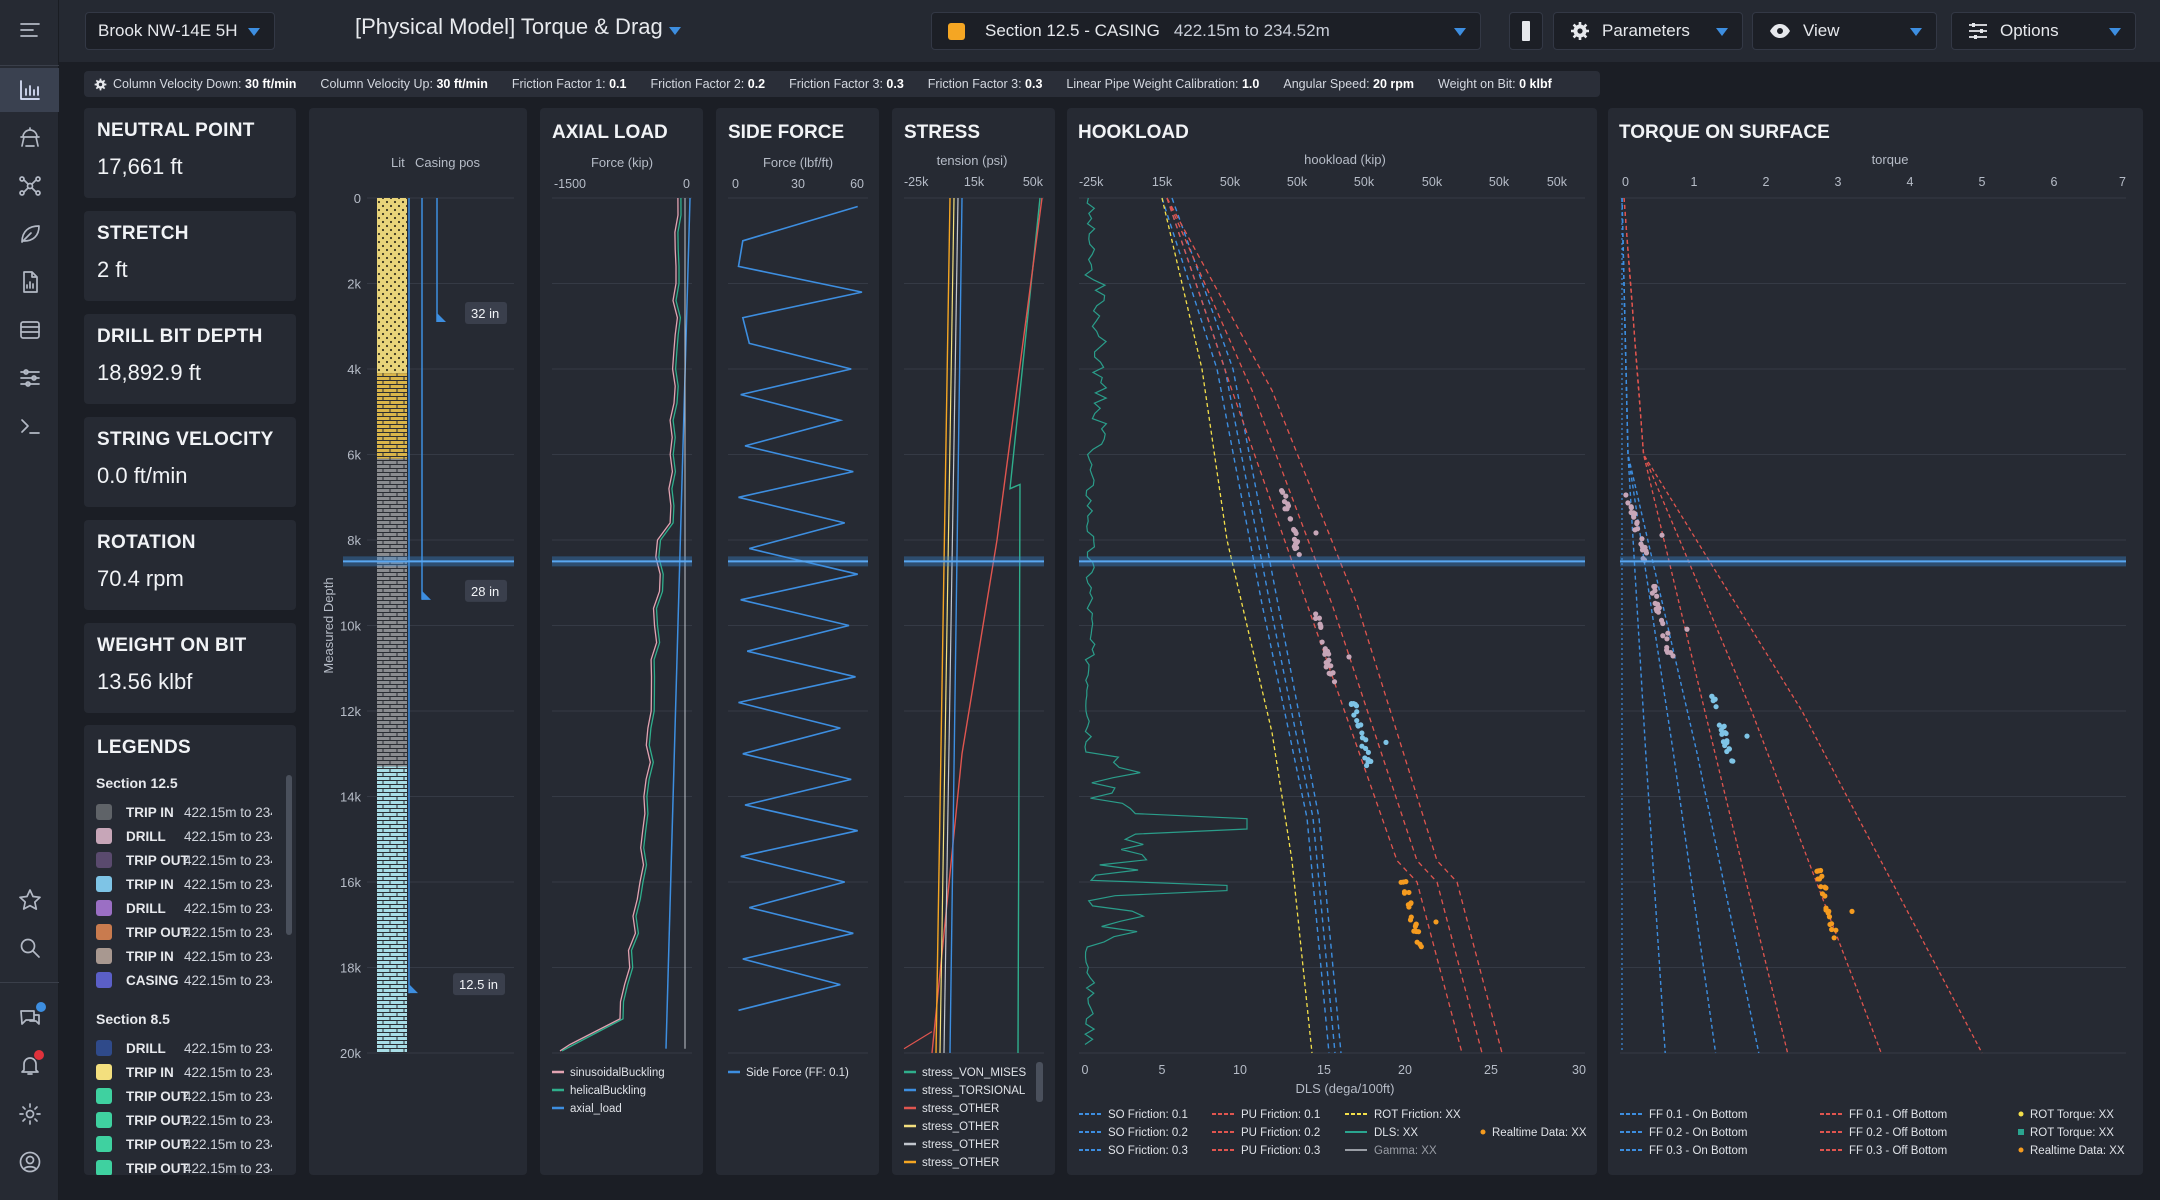 The height and width of the screenshot is (1200, 2160). I want to click on parameters-dropdown: Parameters, so click(1648, 31).